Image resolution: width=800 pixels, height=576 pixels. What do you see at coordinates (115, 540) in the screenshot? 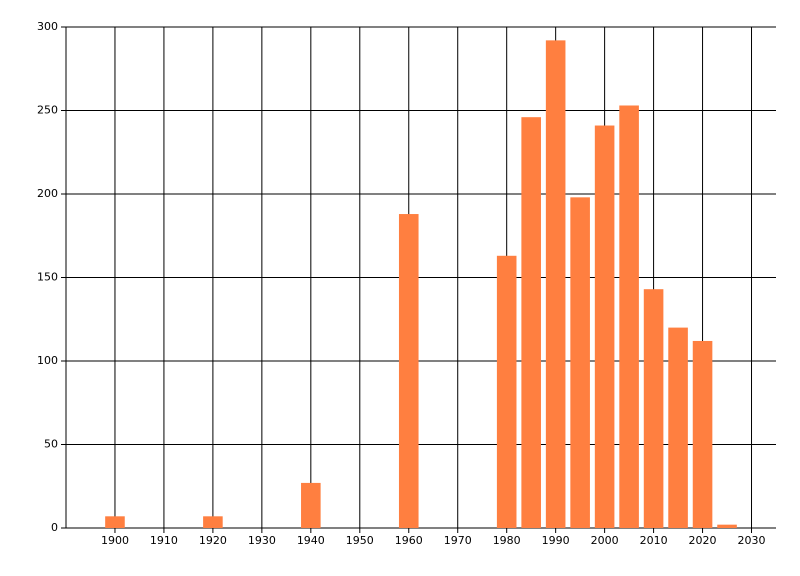
I see `x-tick-label: 1900` at bounding box center [115, 540].